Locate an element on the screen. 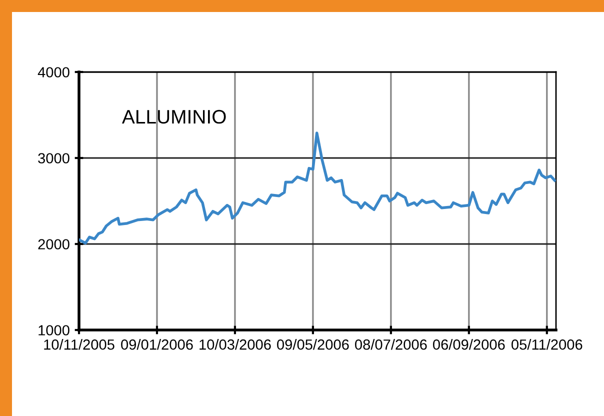 This screenshot has height=416, width=604. y-tick-label: 2000 is located at coordinates (54, 244).